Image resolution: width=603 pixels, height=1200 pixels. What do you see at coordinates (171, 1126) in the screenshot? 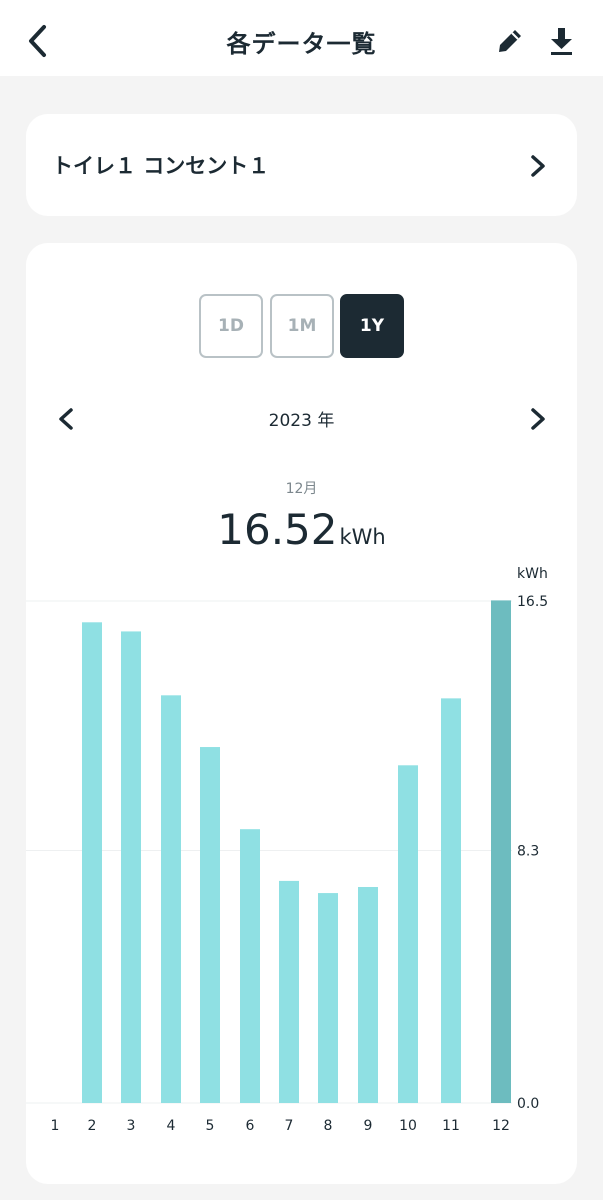
I see `x-tick-label: 4` at bounding box center [171, 1126].